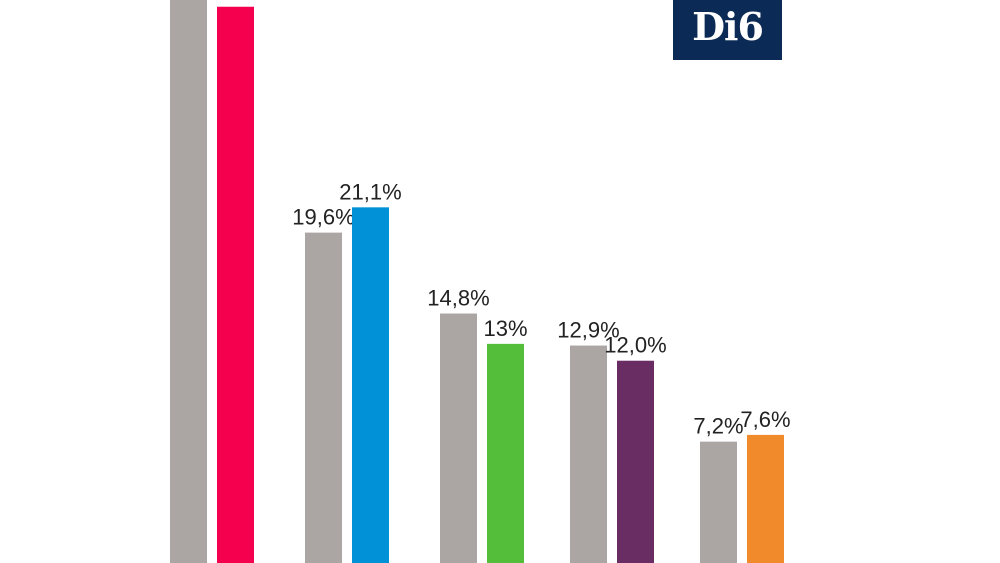 This screenshot has width=1000, height=563. Describe the element at coordinates (765, 419) in the screenshot. I see `data-label-s1-c4: 7,6%` at that location.